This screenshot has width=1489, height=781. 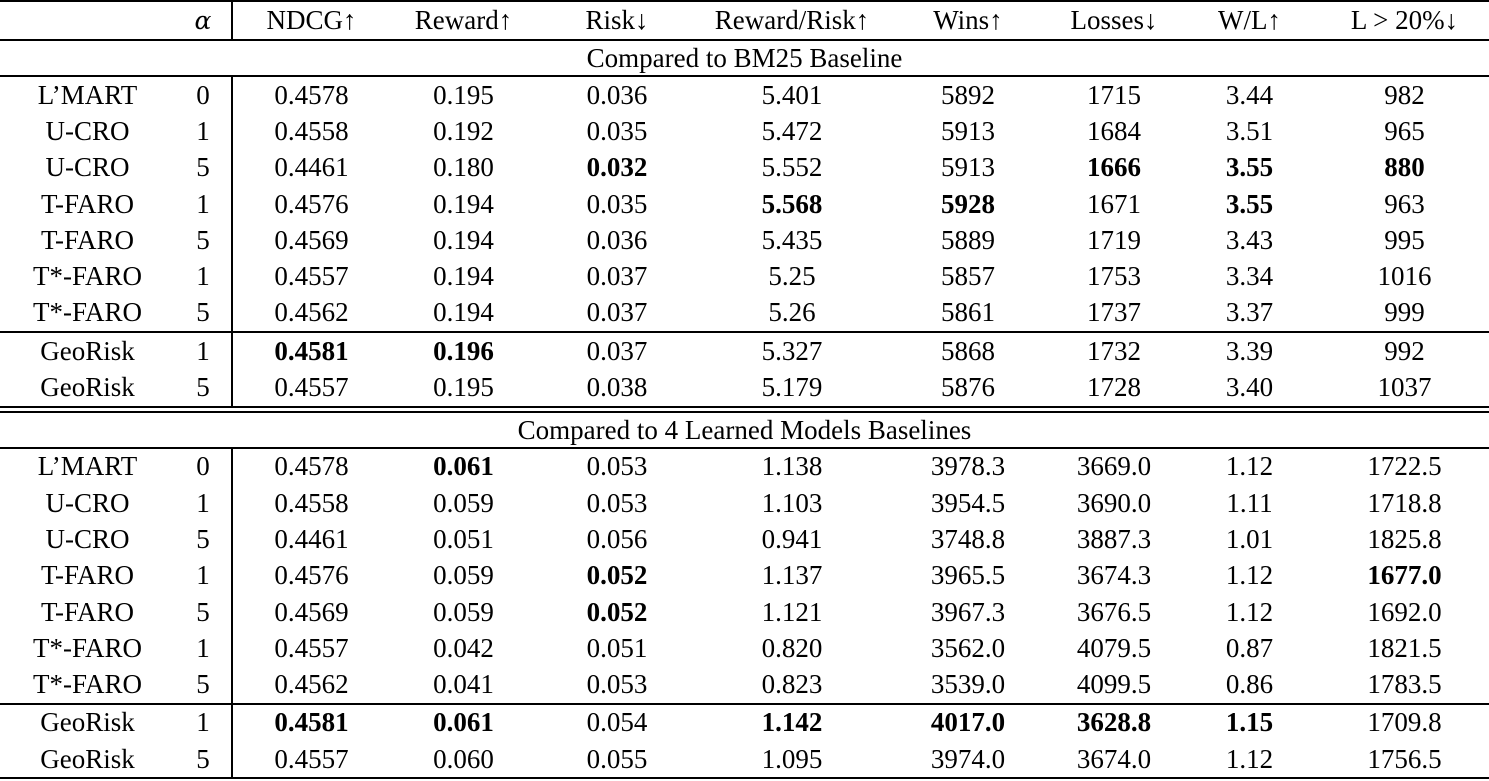 What do you see at coordinates (792, 203) in the screenshot?
I see `table-cell: 5.568` at bounding box center [792, 203].